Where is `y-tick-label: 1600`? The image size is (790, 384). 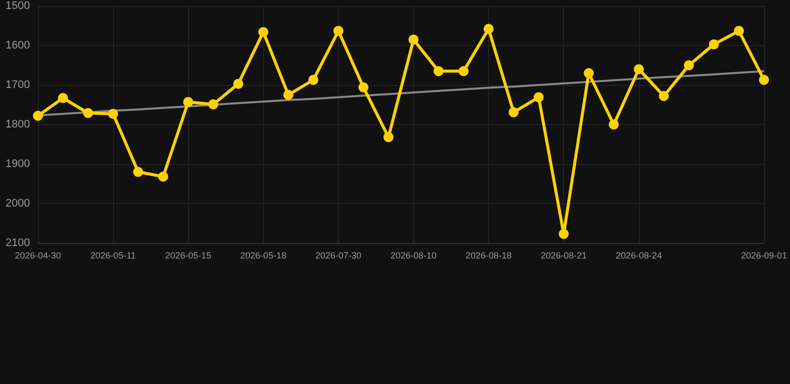
y-tick-label: 1600 is located at coordinates (18, 46).